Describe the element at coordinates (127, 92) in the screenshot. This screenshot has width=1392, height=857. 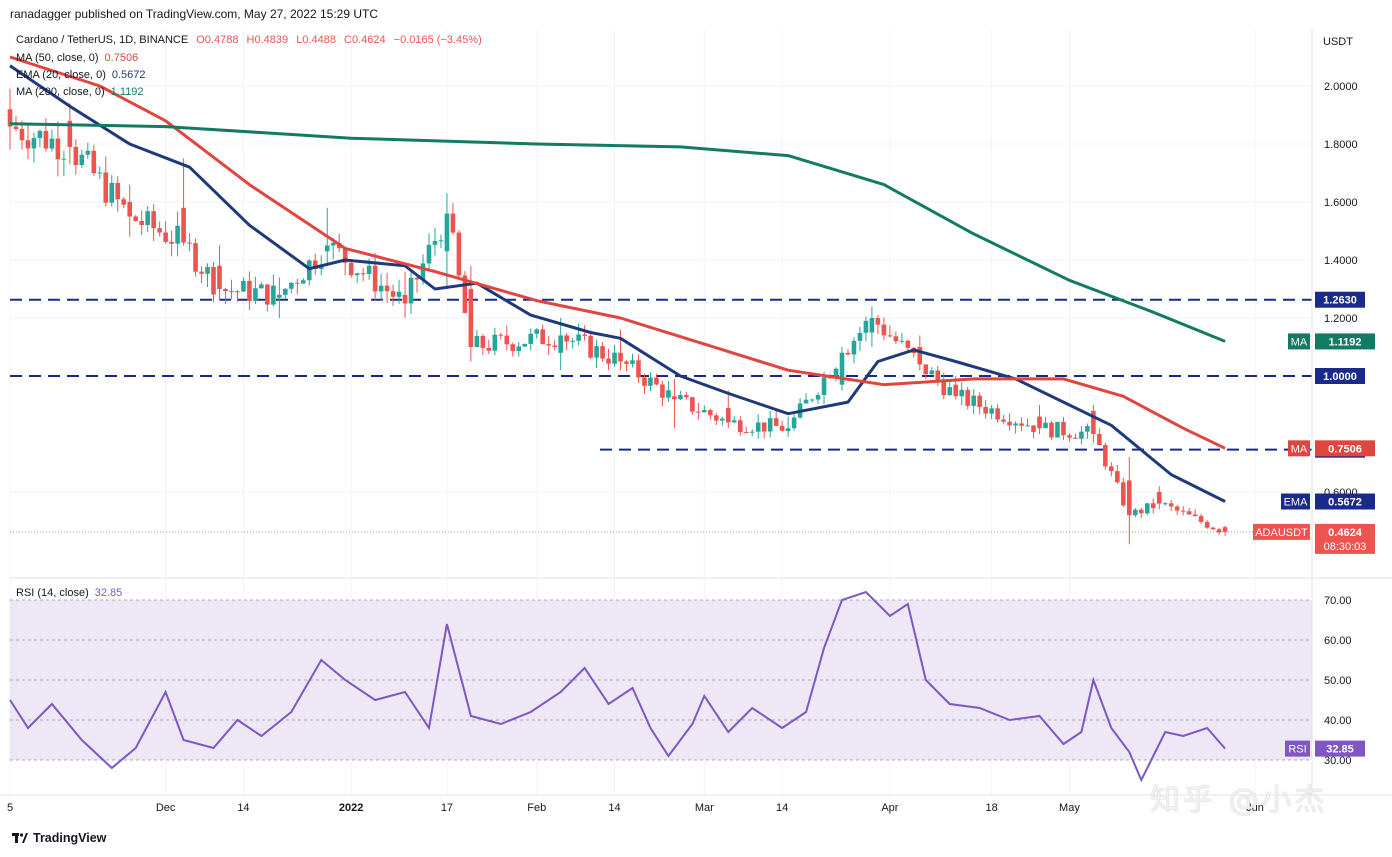
I see `ma200-value: 1.1192` at that location.